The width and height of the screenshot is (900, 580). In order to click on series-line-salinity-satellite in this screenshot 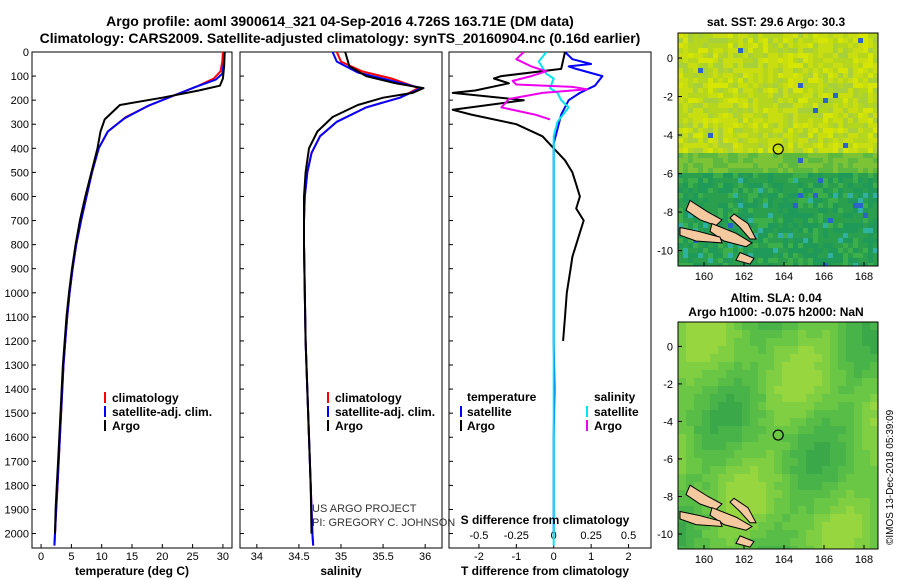, I will do `click(553, 299)`.